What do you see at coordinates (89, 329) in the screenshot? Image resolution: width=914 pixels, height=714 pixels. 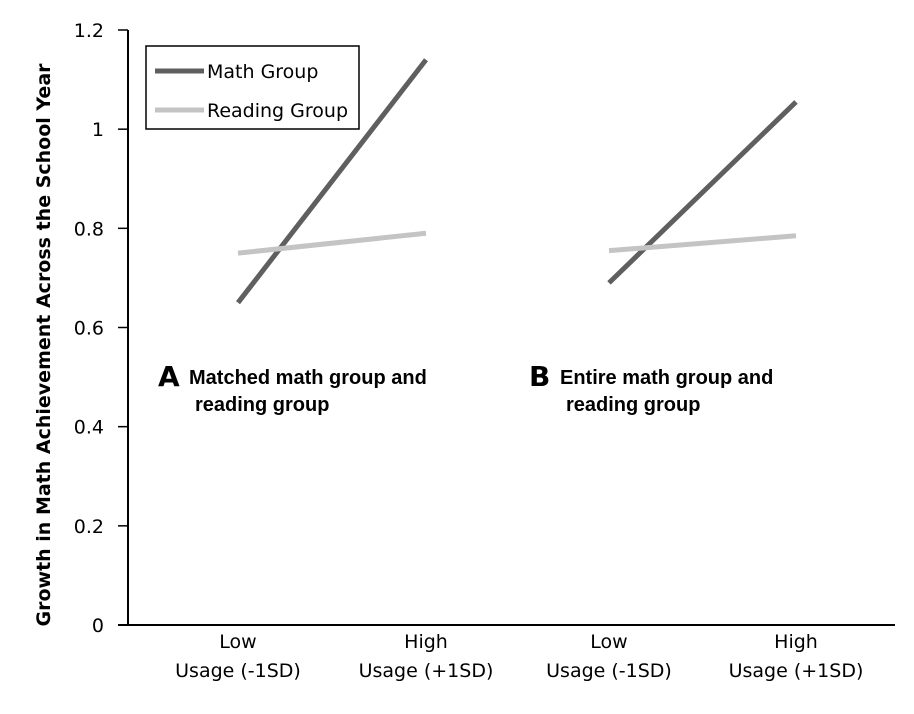 I see `y-tick-label: 0.6` at bounding box center [89, 329].